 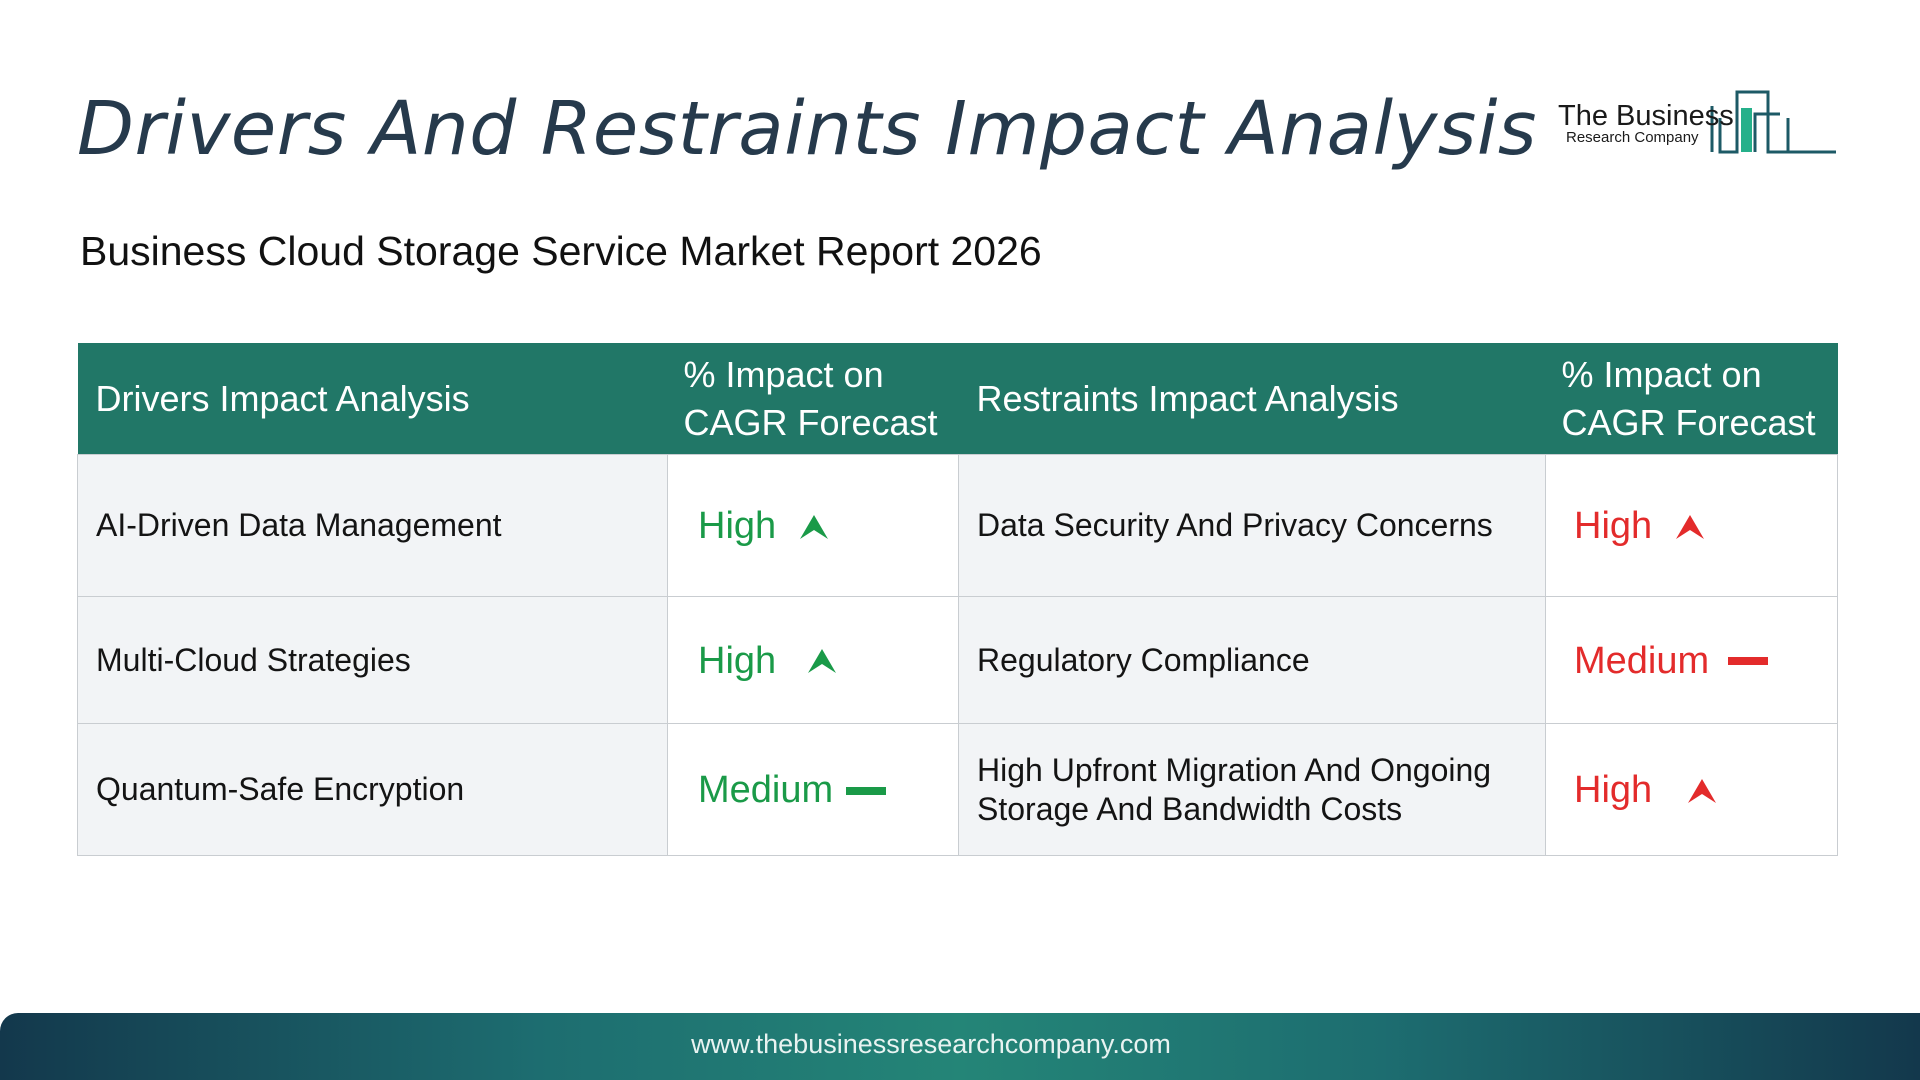 I want to click on header-drivers: Drivers Impact Analysis, so click(x=372, y=399).